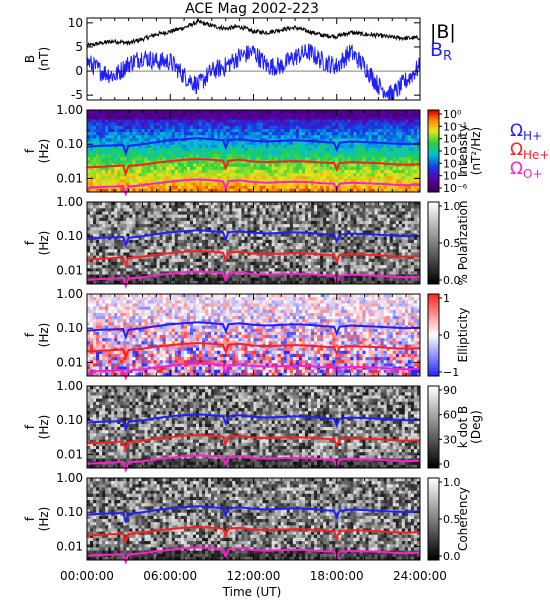 The image size is (550, 600). I want to click on legend-entry-2: ΩHe+, so click(529, 151).